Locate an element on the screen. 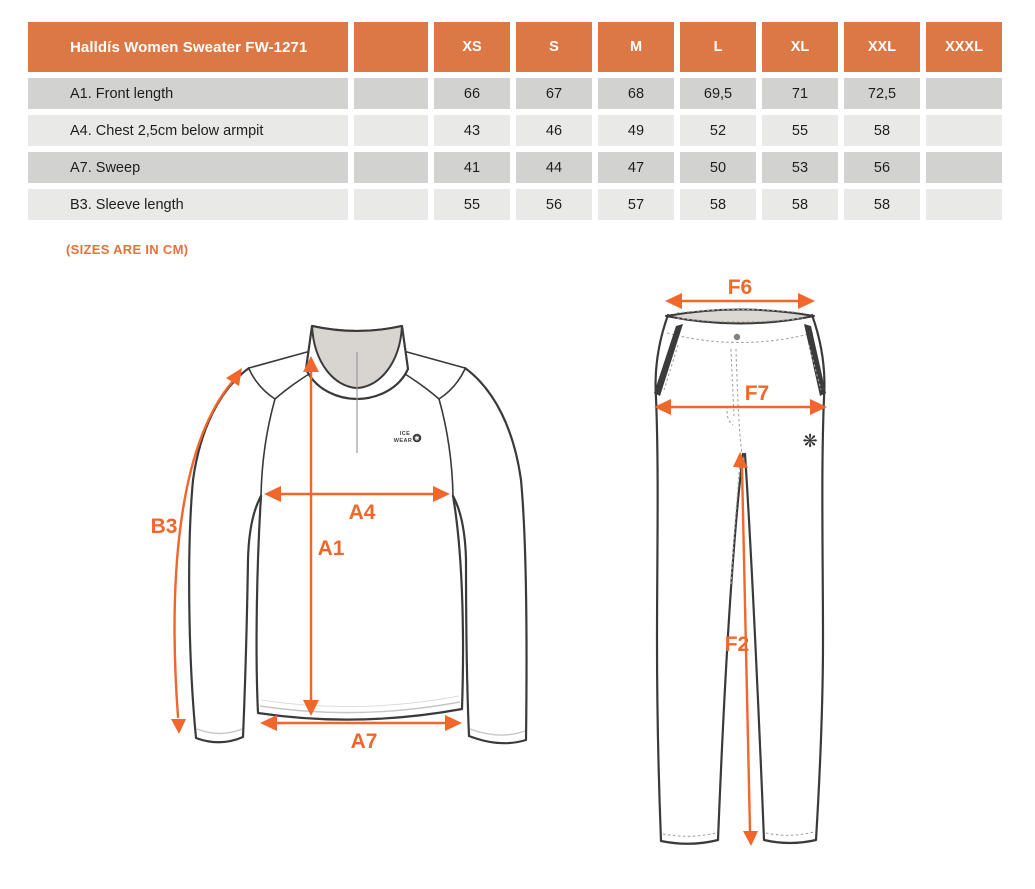 This screenshot has height=889, width=1035. f6-arrowhead-left is located at coordinates (673, 301).